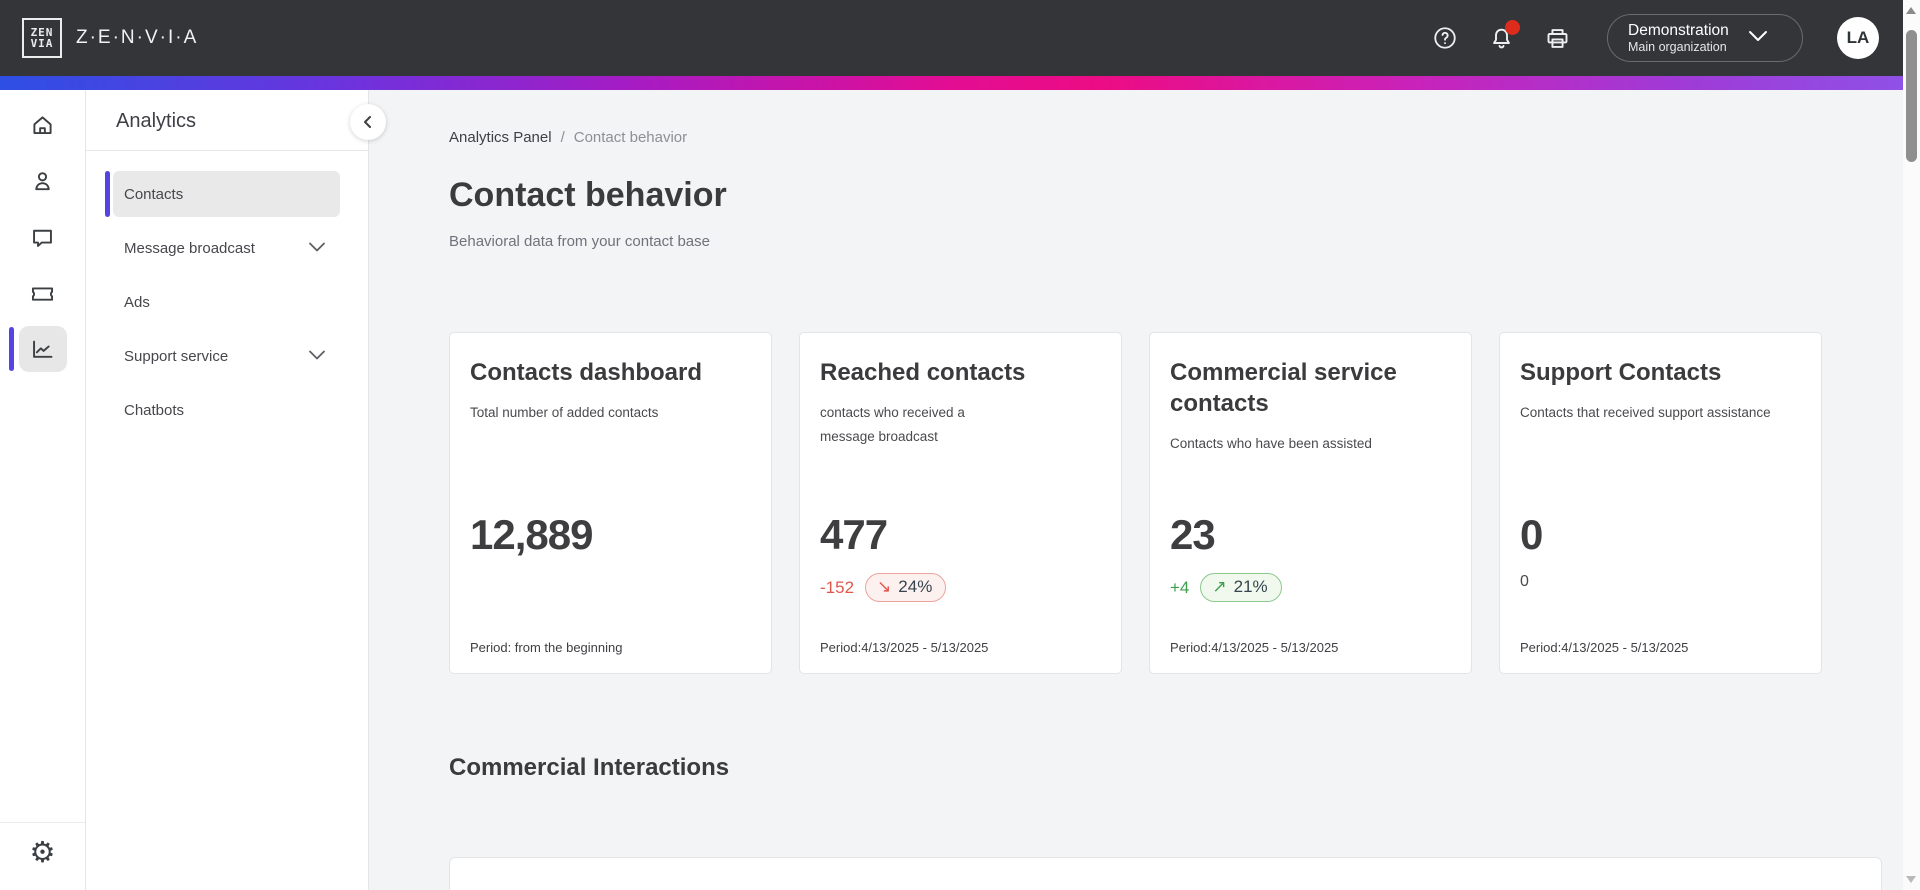  What do you see at coordinates (42, 853) in the screenshot?
I see `settings-gear-icon: ⚙` at bounding box center [42, 853].